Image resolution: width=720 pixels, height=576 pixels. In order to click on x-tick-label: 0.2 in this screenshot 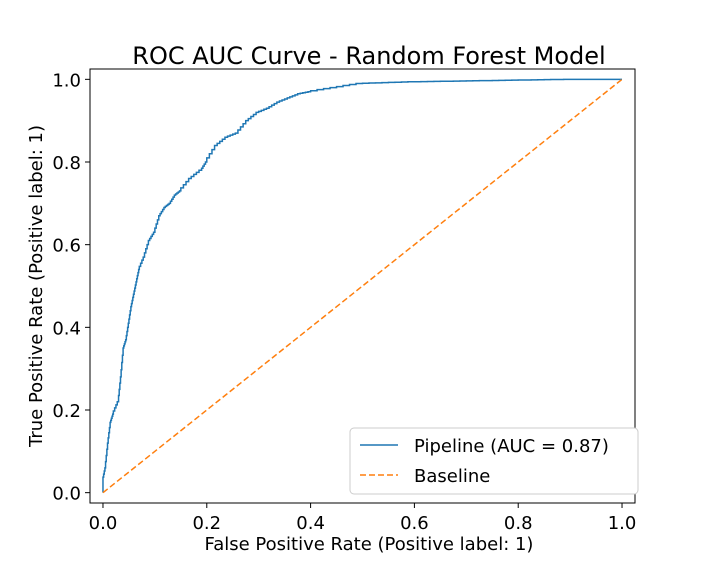, I will do `click(206, 523)`.